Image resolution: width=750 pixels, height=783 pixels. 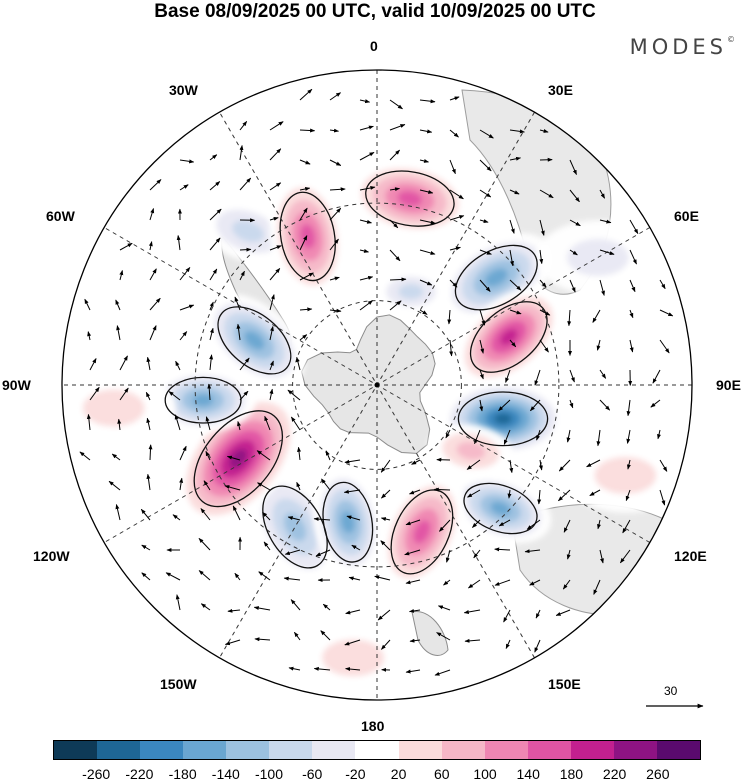 What do you see at coordinates (564, 684) in the screenshot?
I see `label-150e: 150E` at bounding box center [564, 684].